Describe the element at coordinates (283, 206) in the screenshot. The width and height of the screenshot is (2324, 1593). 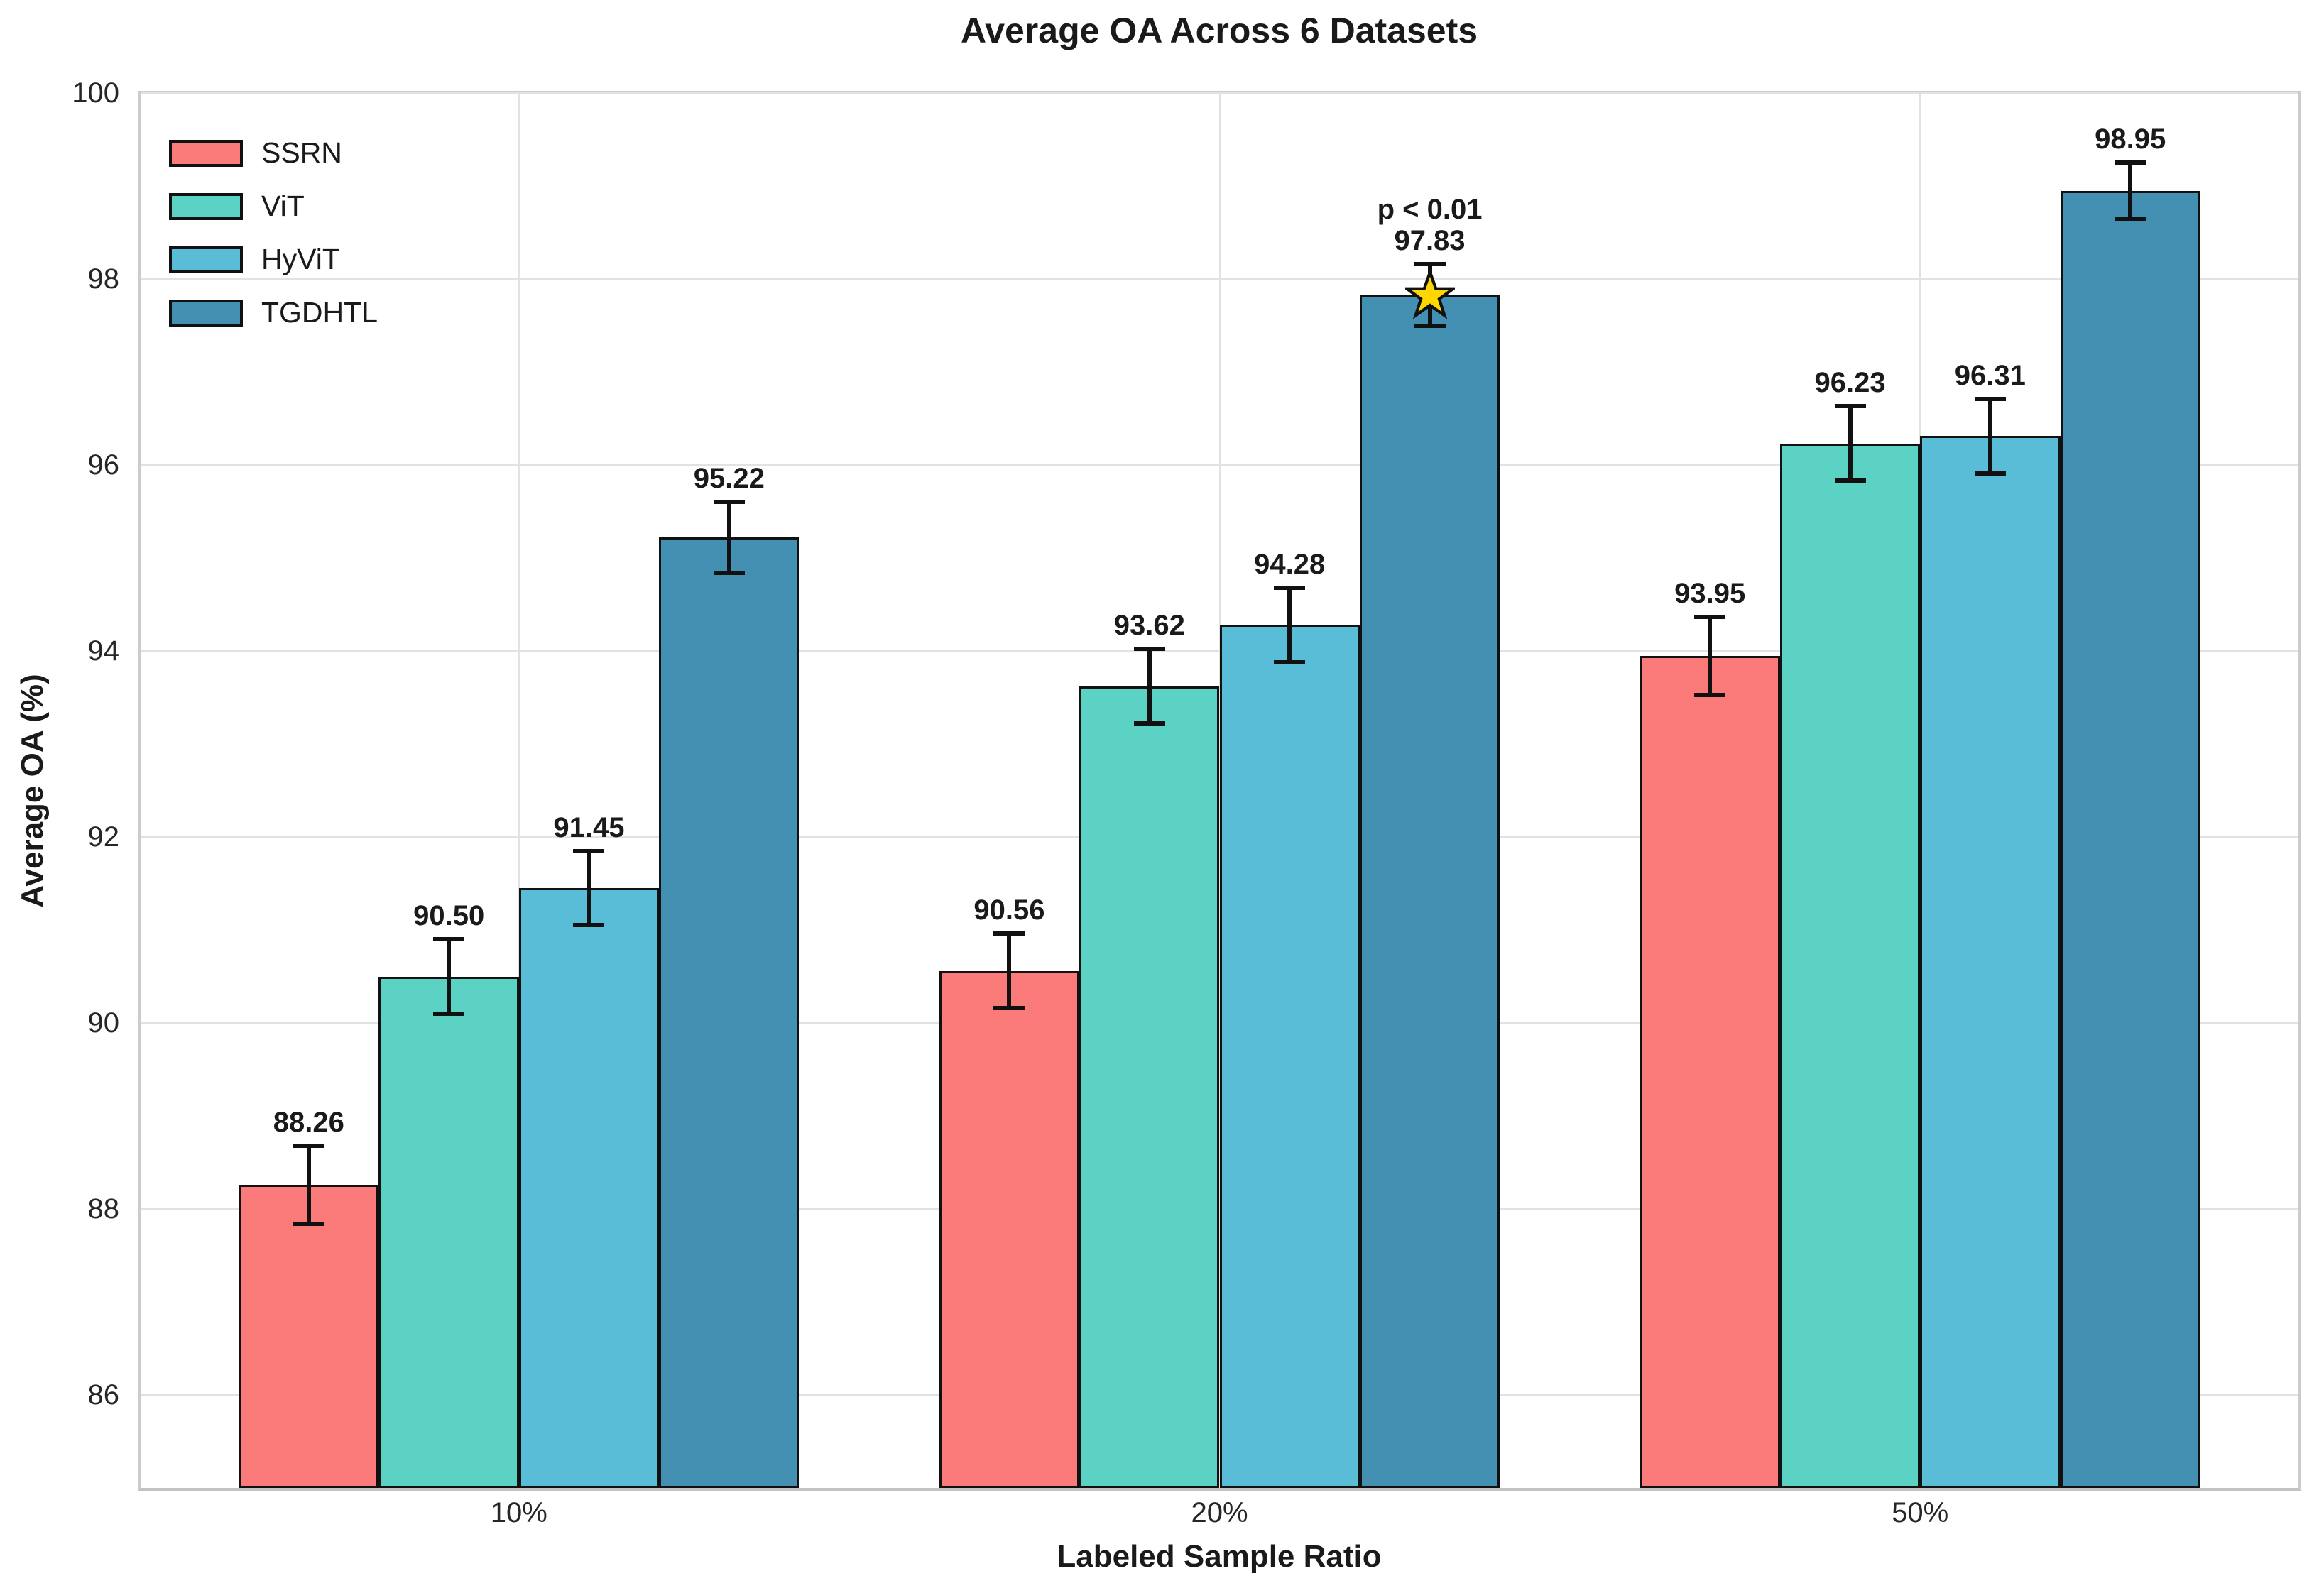
I see `legend-label: ViT` at that location.